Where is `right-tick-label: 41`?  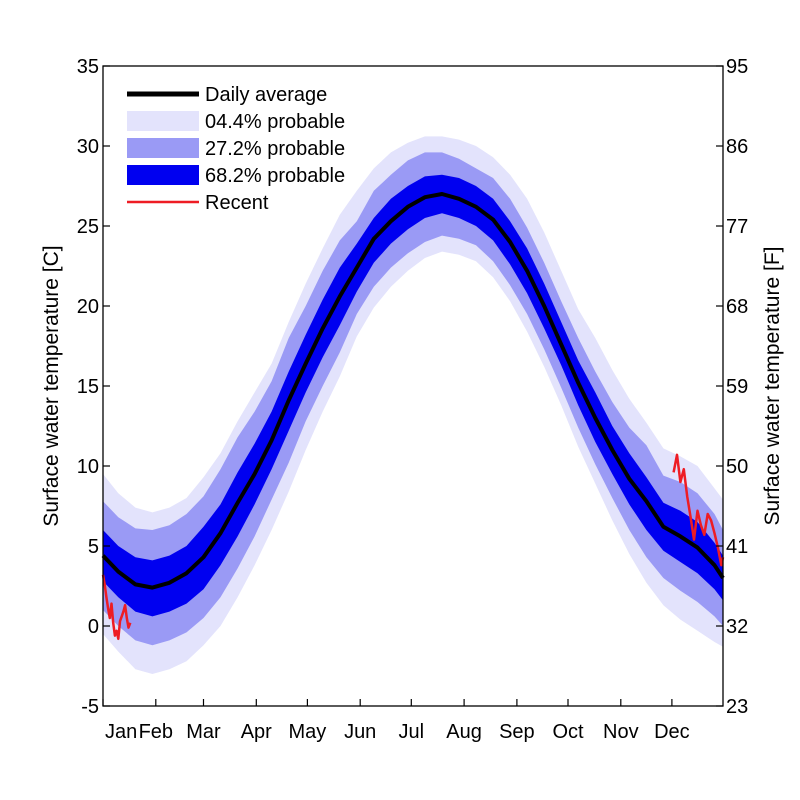 right-tick-label: 41 is located at coordinates (737, 547).